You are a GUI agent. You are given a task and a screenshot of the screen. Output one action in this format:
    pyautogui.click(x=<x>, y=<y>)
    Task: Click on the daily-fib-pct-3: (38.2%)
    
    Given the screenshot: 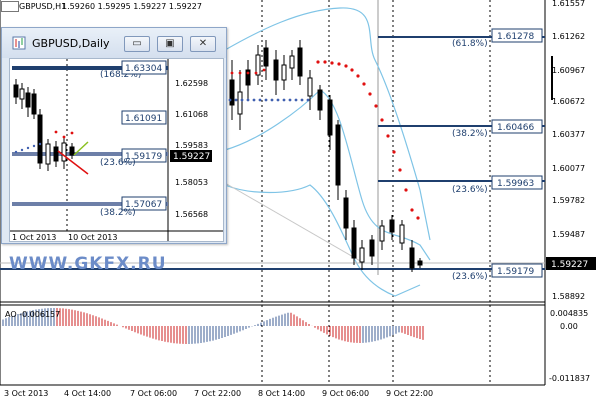 What is the action you would take?
    pyautogui.click(x=118, y=213)
    